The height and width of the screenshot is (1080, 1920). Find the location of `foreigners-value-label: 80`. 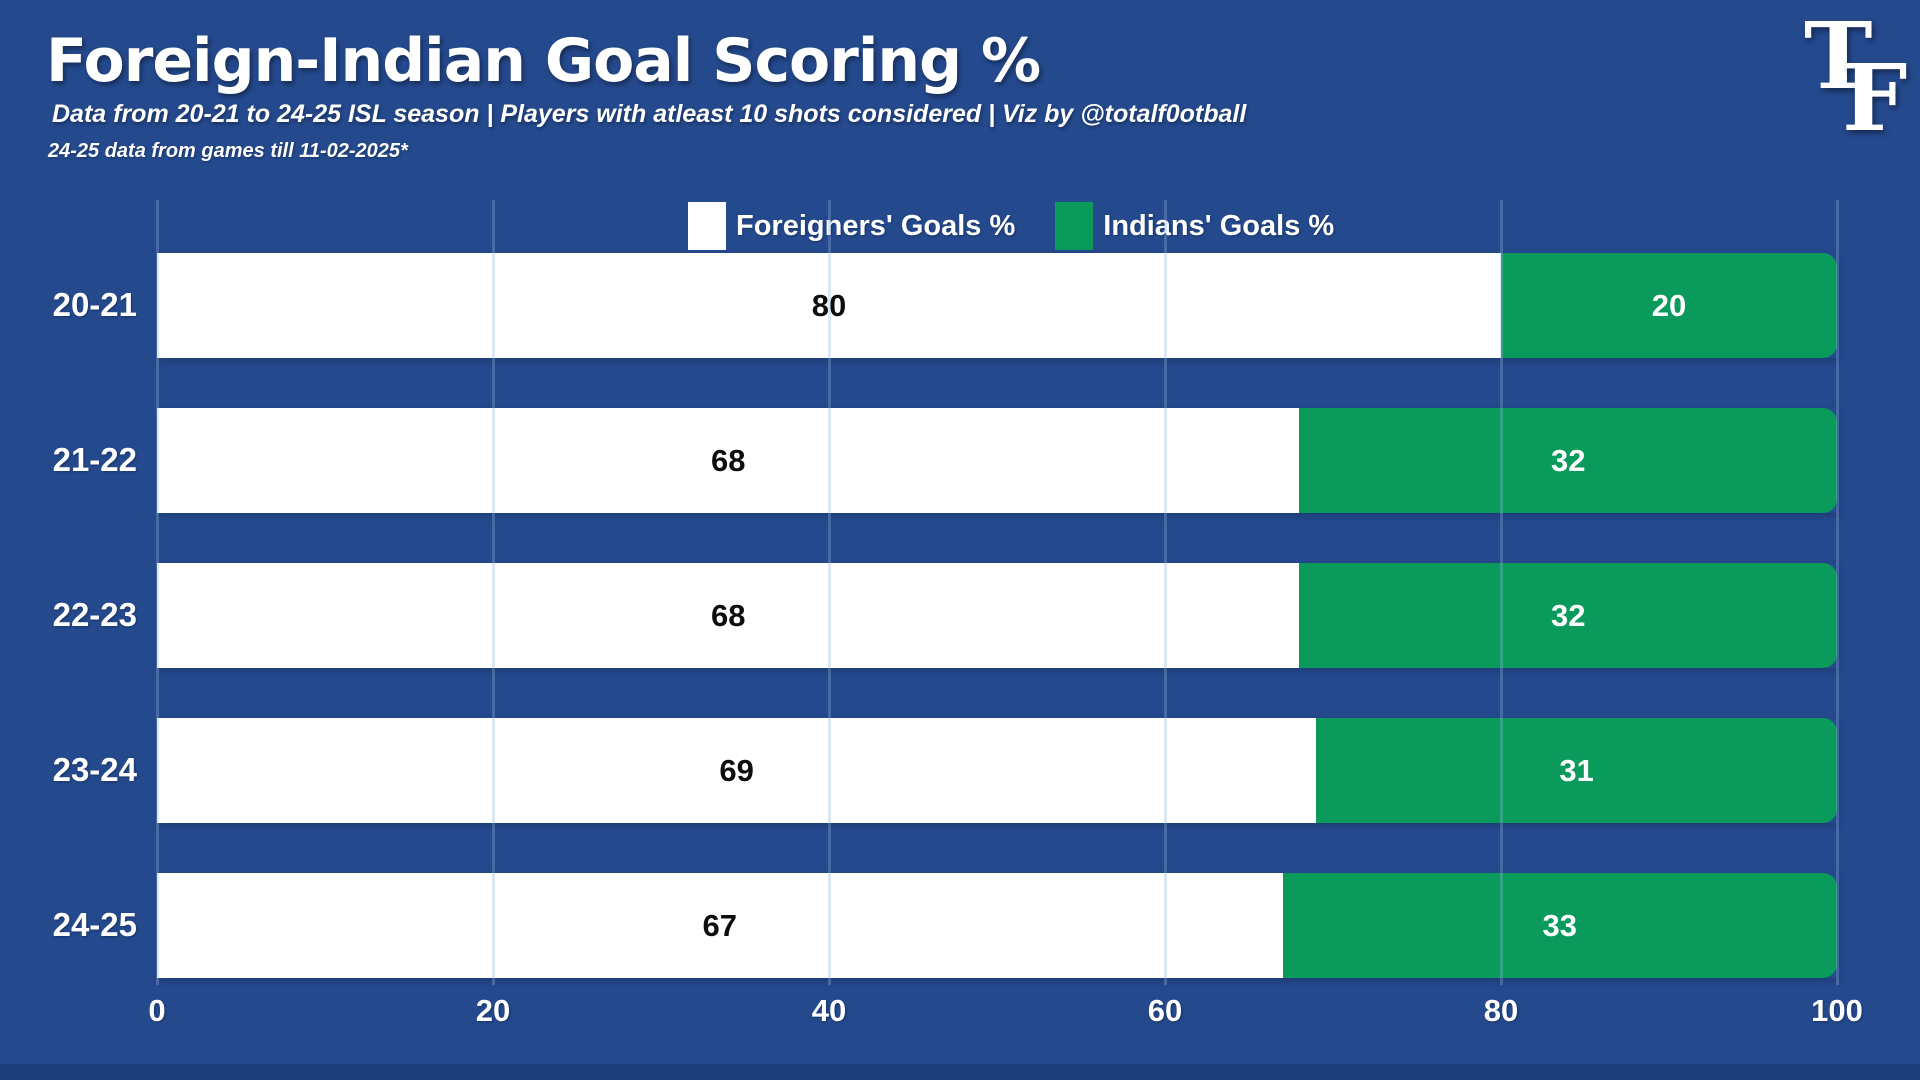

foreigners-value-label: 80 is located at coordinates (829, 305).